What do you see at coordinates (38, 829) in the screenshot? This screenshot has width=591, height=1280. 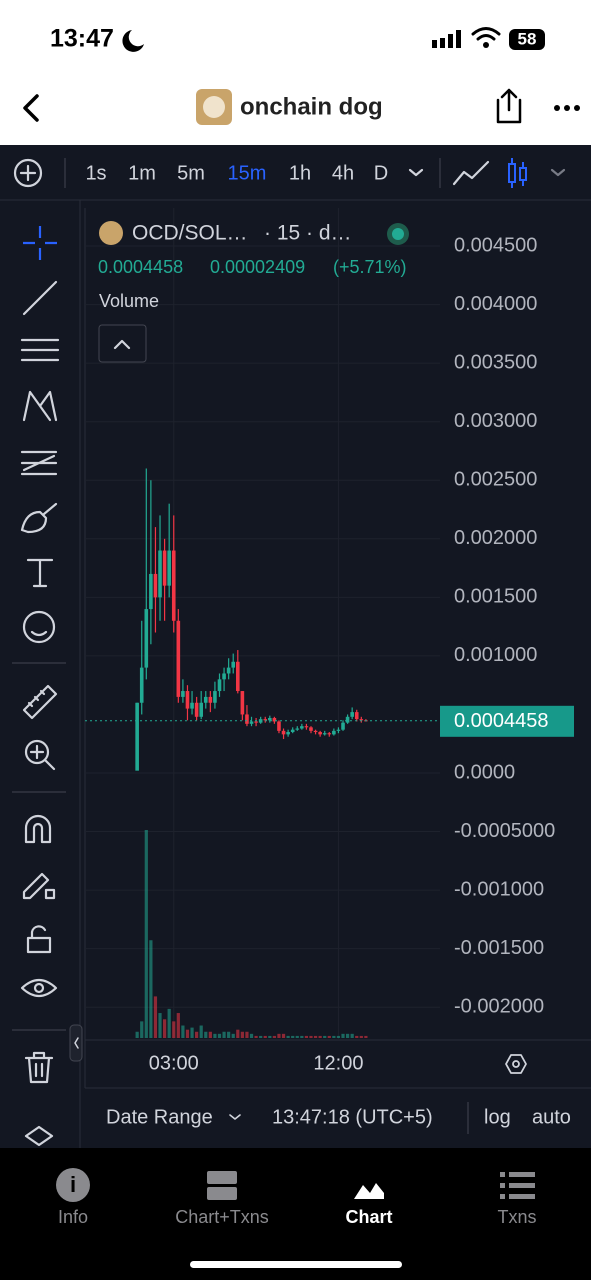 I see `magnet-tool` at bounding box center [38, 829].